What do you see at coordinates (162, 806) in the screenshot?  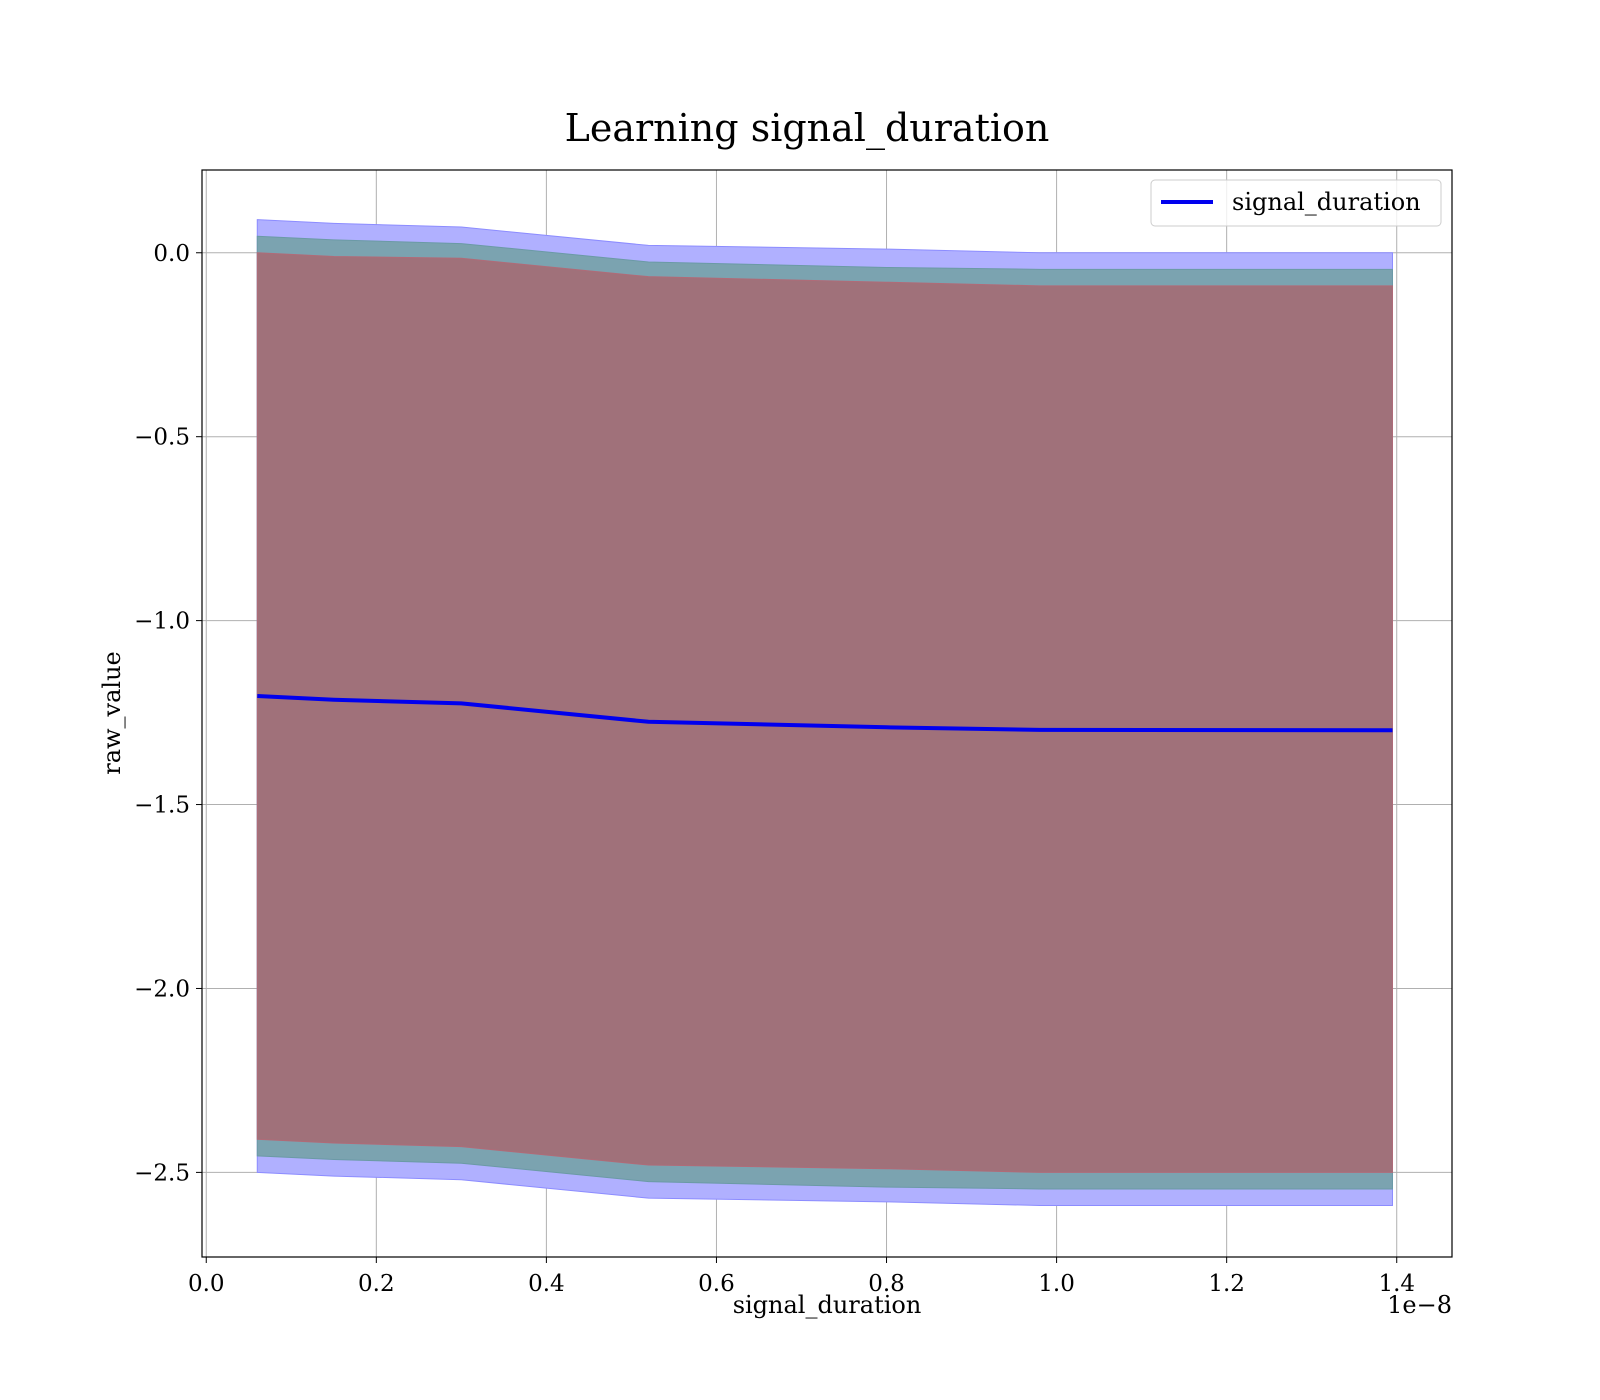 I see `y-tick-label: −1.5` at bounding box center [162, 806].